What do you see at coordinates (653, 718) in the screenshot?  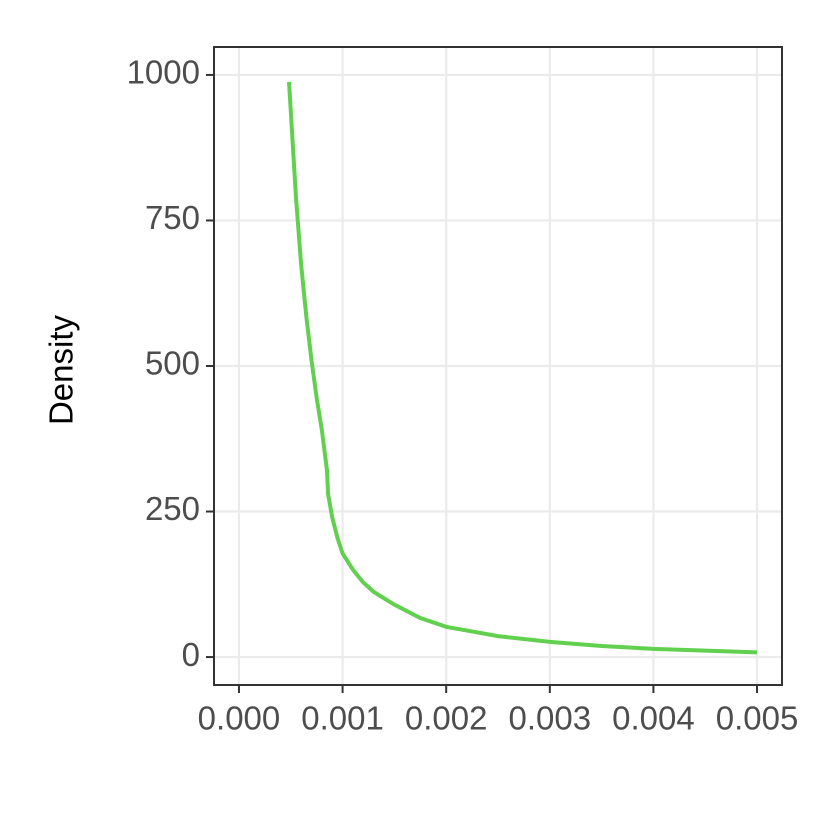 I see `x-tick-label: 0.004` at bounding box center [653, 718].